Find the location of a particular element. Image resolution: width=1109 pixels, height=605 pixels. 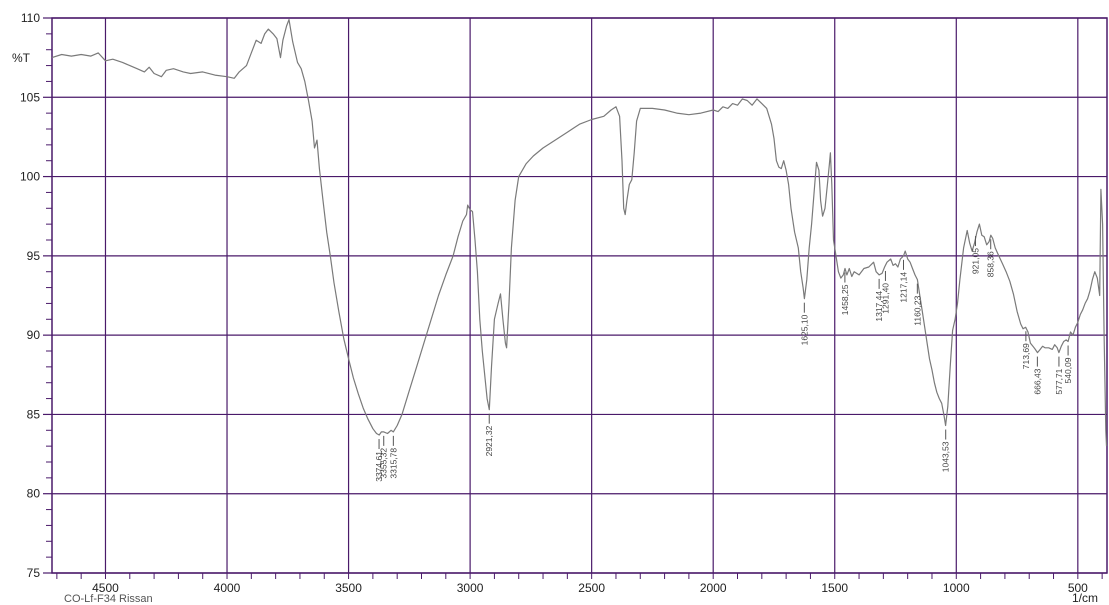

peak-label: 1625,10 is located at coordinates (804, 329).